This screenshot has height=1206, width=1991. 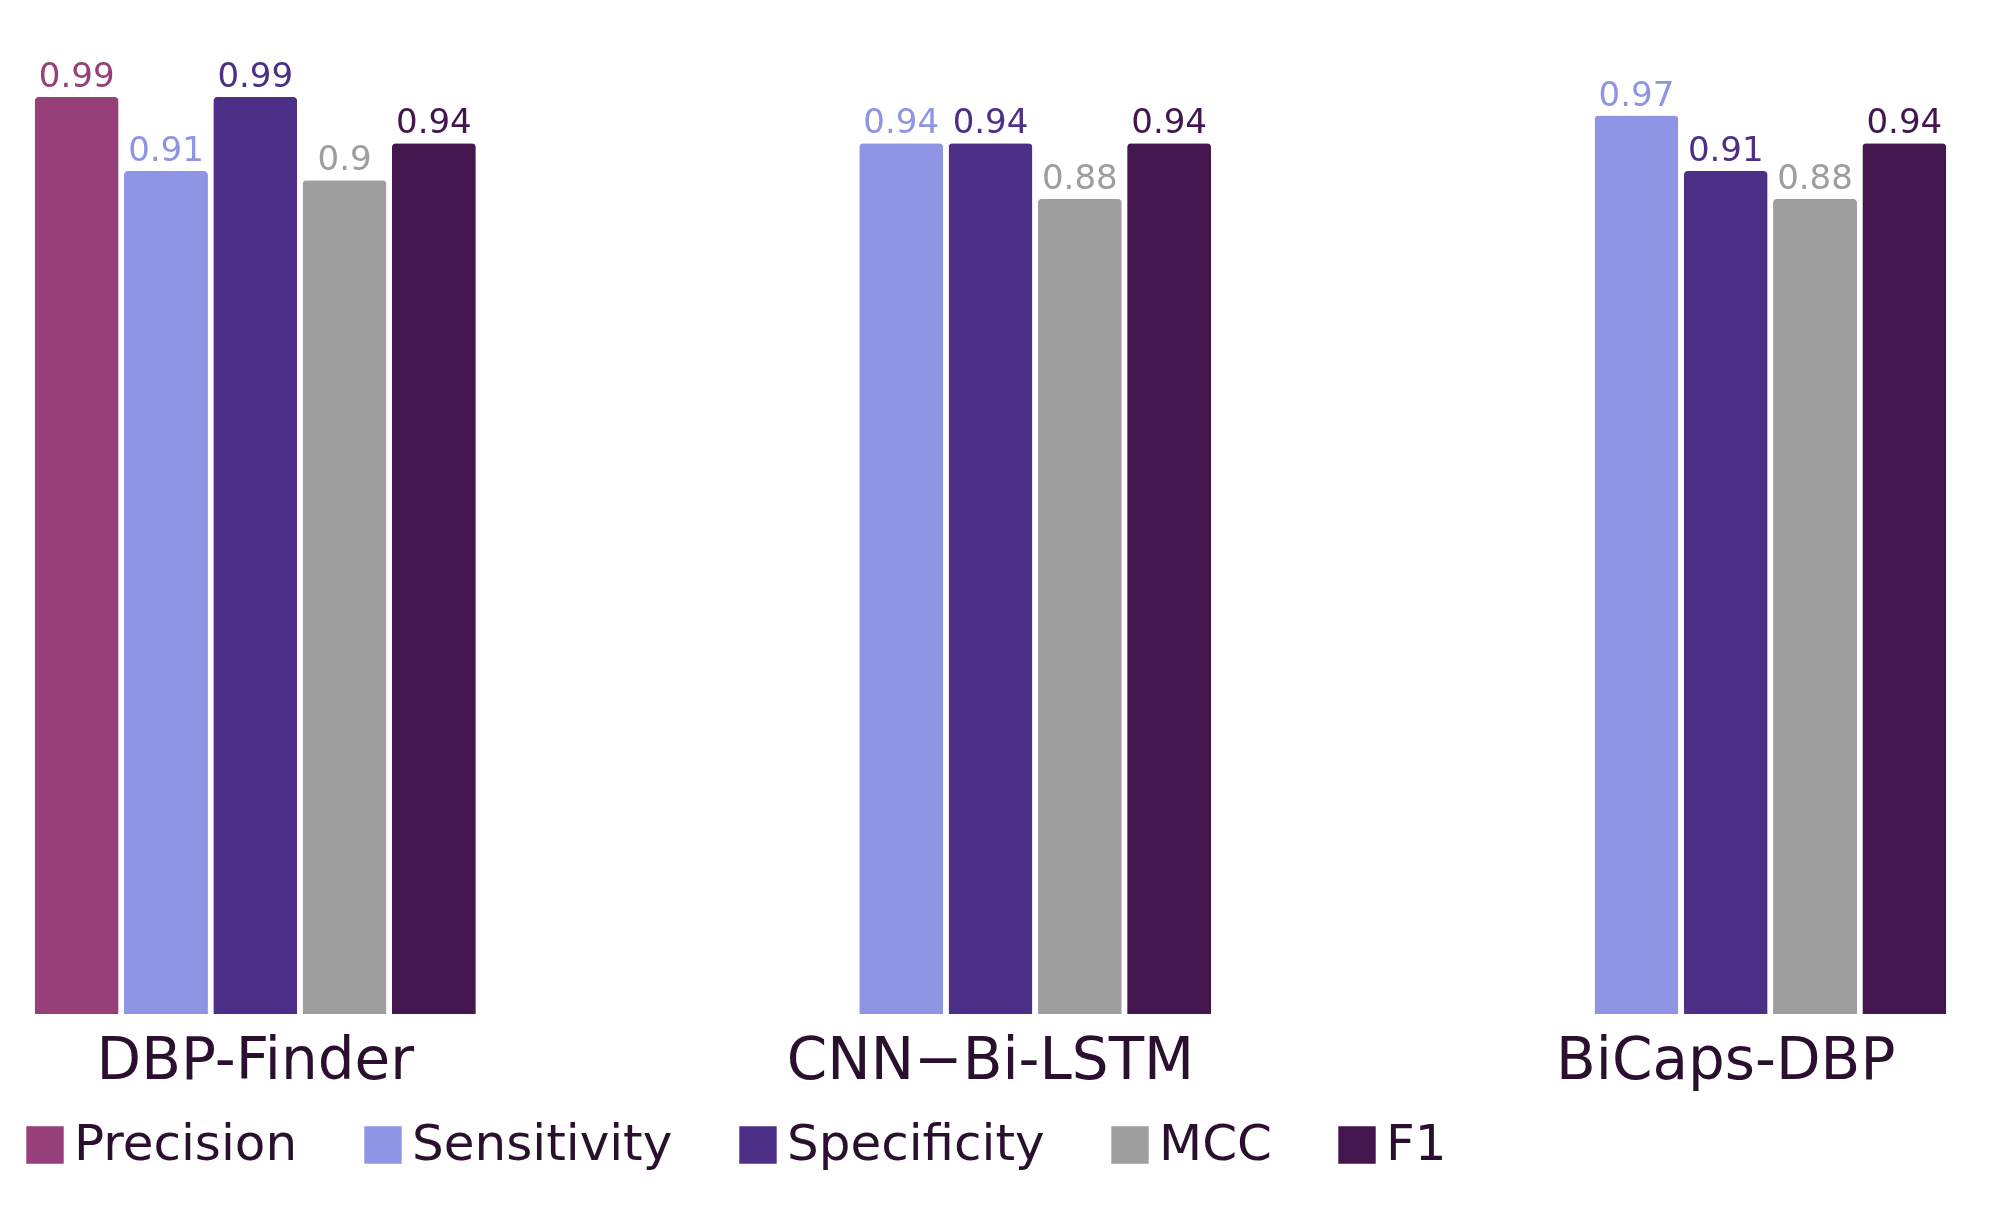 What do you see at coordinates (990, 1058) in the screenshot?
I see `x-tick-label: CNN−Bi-LSTM` at bounding box center [990, 1058].